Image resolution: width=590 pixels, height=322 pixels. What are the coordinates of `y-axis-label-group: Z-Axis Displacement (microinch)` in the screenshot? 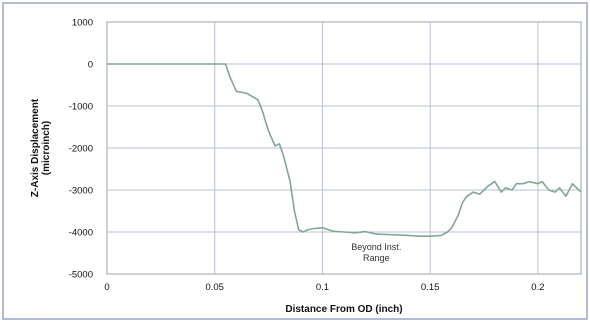 It's located at (41, 147).